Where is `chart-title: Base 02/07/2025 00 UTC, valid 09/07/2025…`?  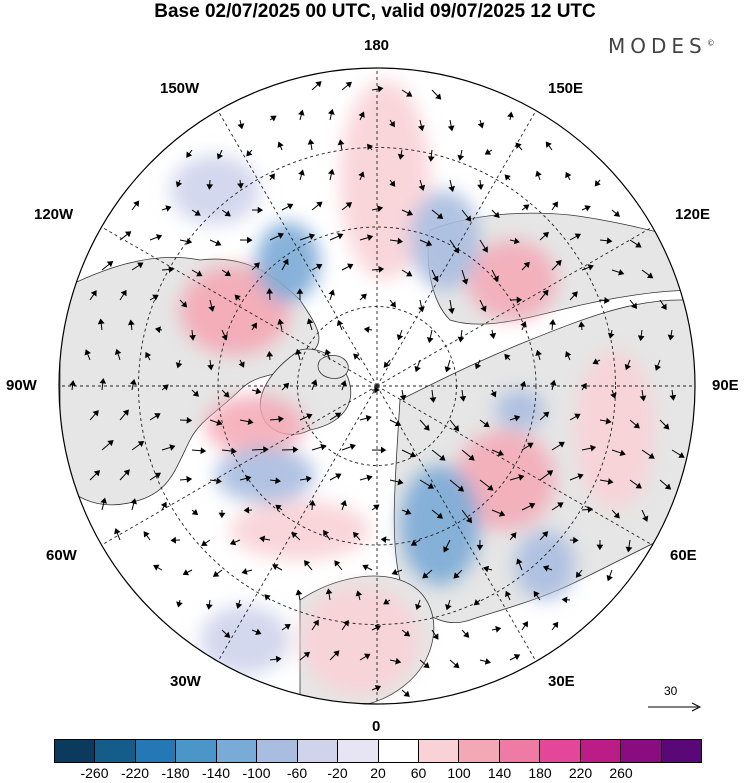
chart-title: Base 02/07/2025 00 UTC, valid 09/07/2025… is located at coordinates (375, 11).